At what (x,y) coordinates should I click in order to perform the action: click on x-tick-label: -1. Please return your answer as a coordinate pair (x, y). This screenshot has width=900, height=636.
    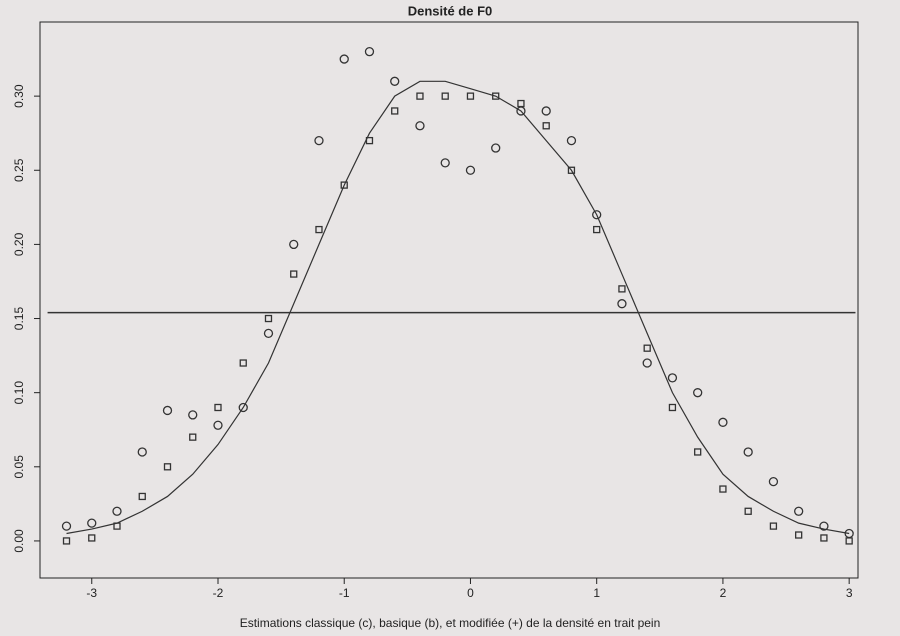
    Looking at the image, I should click on (344, 593).